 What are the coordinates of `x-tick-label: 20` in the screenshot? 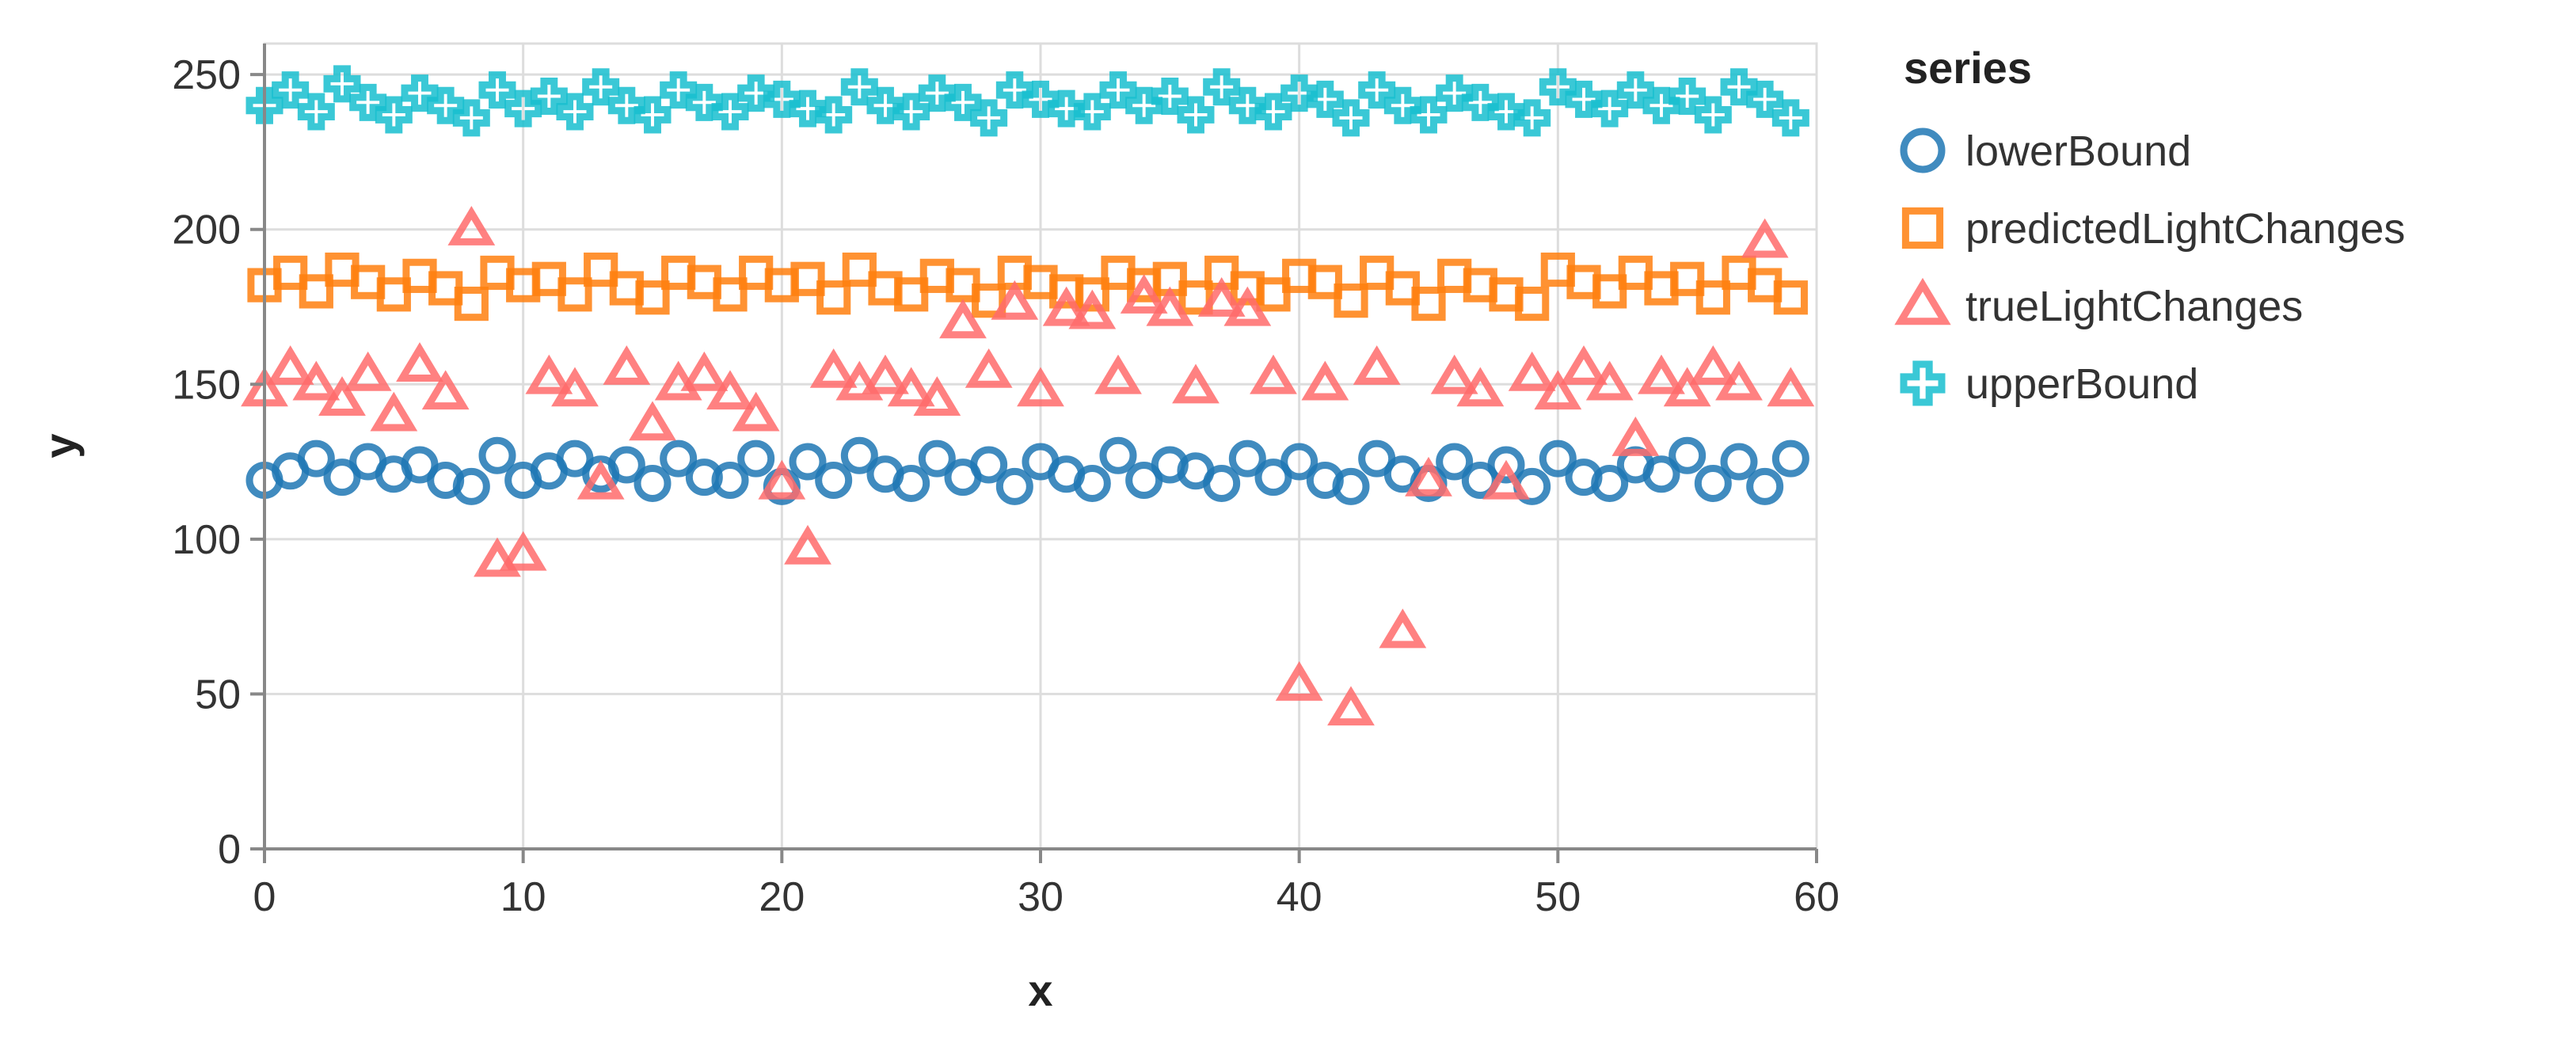 It's located at (782, 897).